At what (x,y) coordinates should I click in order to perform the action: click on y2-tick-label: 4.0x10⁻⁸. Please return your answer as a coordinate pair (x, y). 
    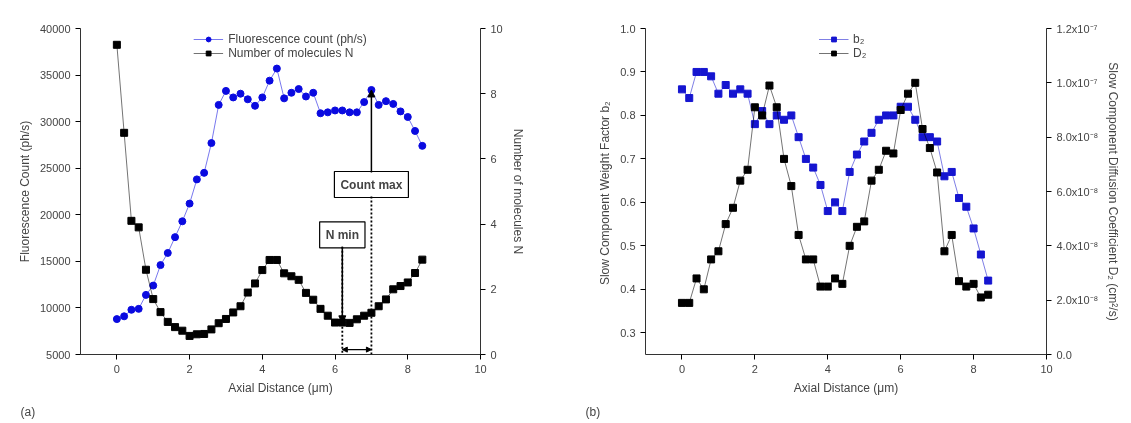
    Looking at the image, I should click on (1077, 245).